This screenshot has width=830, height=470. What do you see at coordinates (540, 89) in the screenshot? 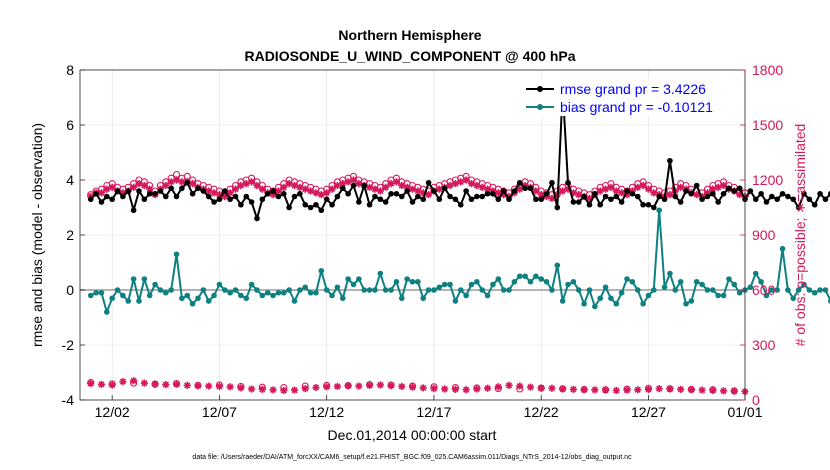
I see `legend-rmse-marker` at bounding box center [540, 89].